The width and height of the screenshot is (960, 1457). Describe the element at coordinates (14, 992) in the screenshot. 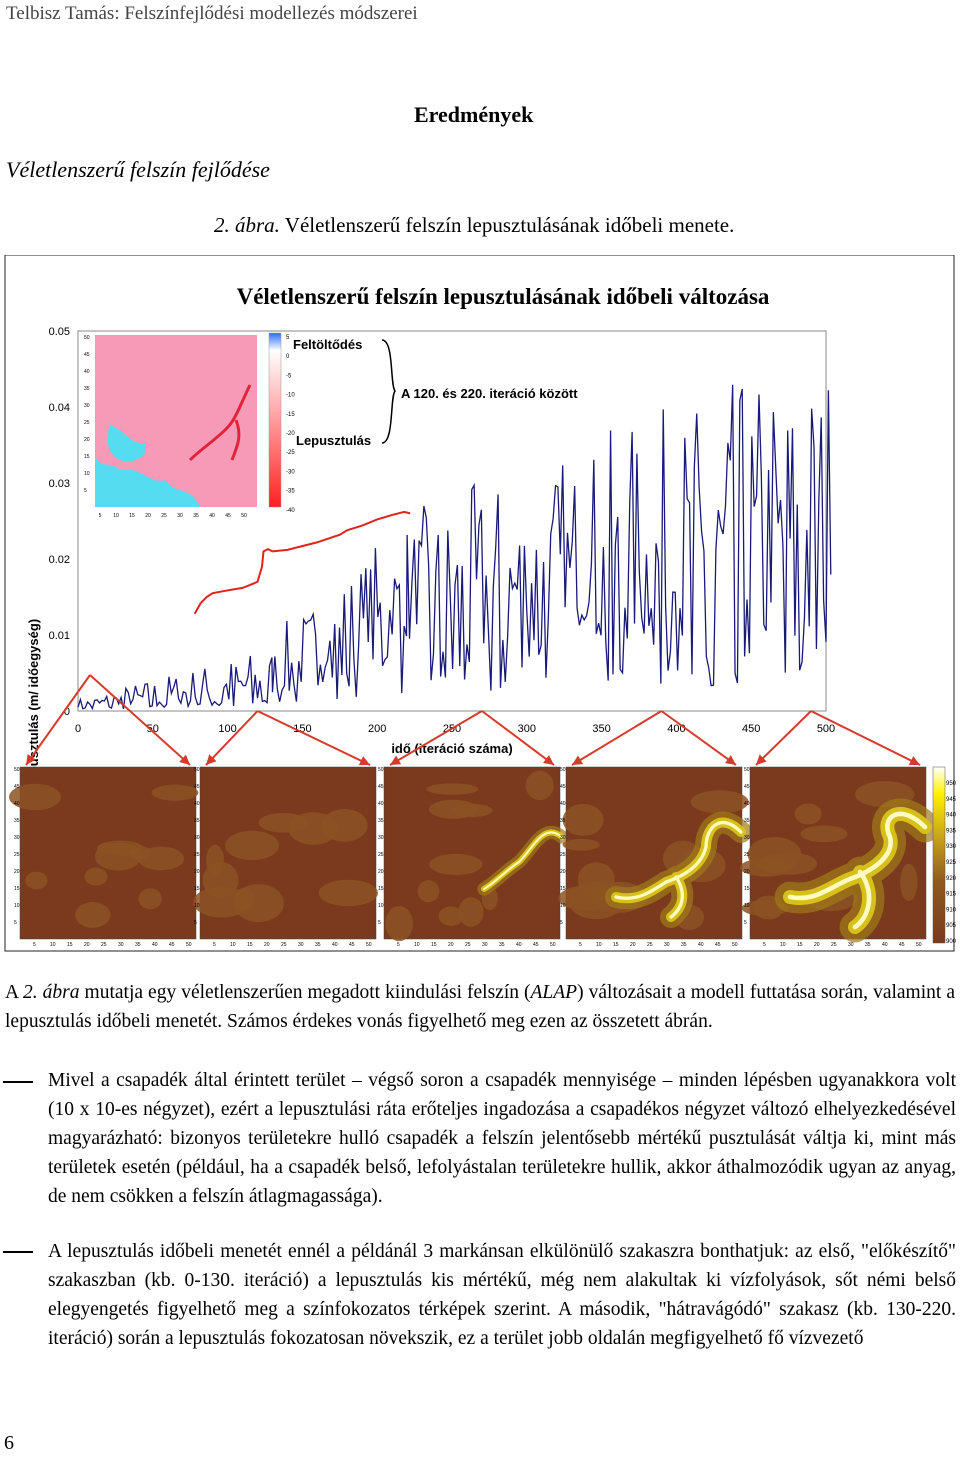

I see `para-a: A` at that location.